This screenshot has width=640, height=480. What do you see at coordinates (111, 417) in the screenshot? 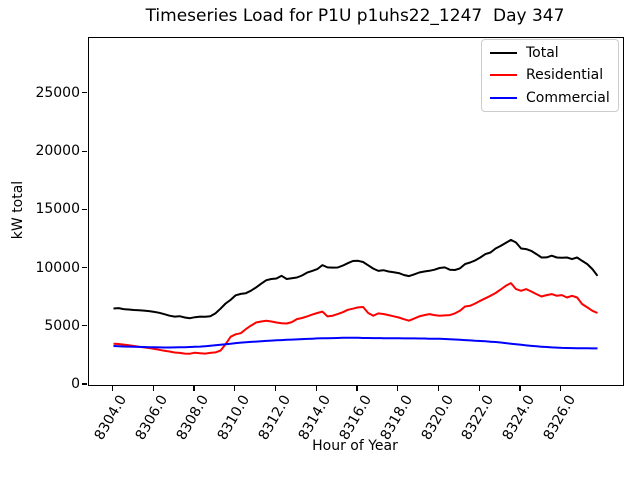
I see `x-tick-label: 8304.0` at bounding box center [111, 417].